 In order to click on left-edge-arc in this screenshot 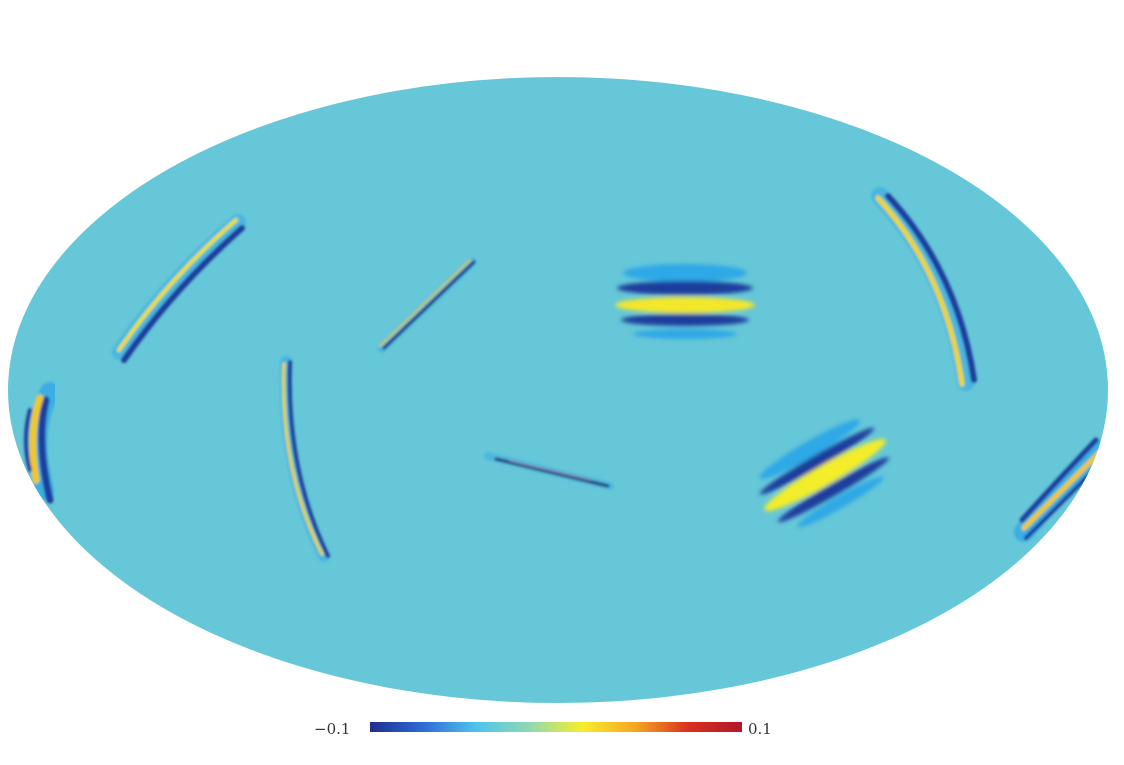, I will do `click(42, 443)`.